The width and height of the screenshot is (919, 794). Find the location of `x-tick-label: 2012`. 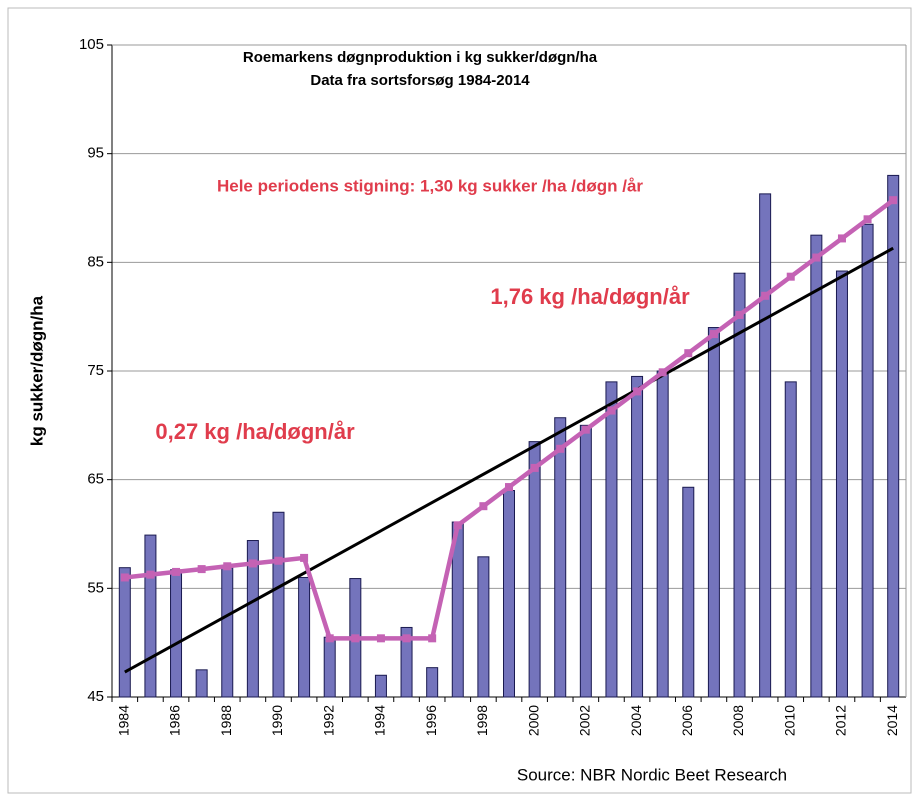

x-tick-label: 2012 is located at coordinates (841, 720).